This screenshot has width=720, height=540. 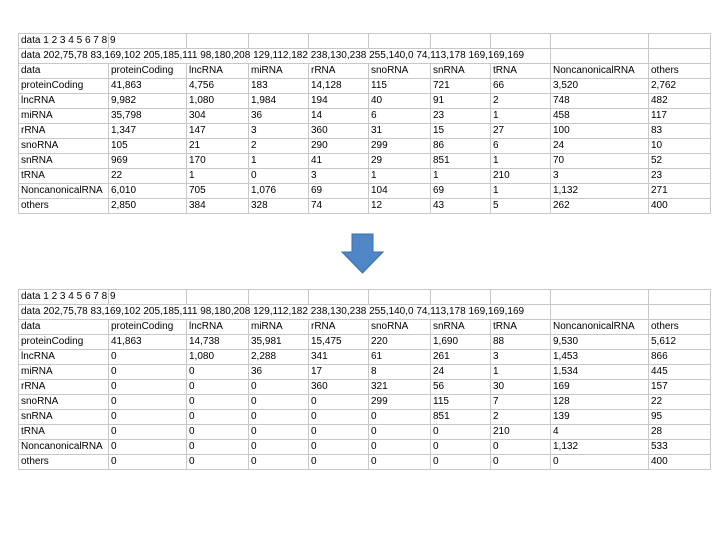 What do you see at coordinates (679, 146) in the screenshot?
I see `table-cell: 10` at bounding box center [679, 146].